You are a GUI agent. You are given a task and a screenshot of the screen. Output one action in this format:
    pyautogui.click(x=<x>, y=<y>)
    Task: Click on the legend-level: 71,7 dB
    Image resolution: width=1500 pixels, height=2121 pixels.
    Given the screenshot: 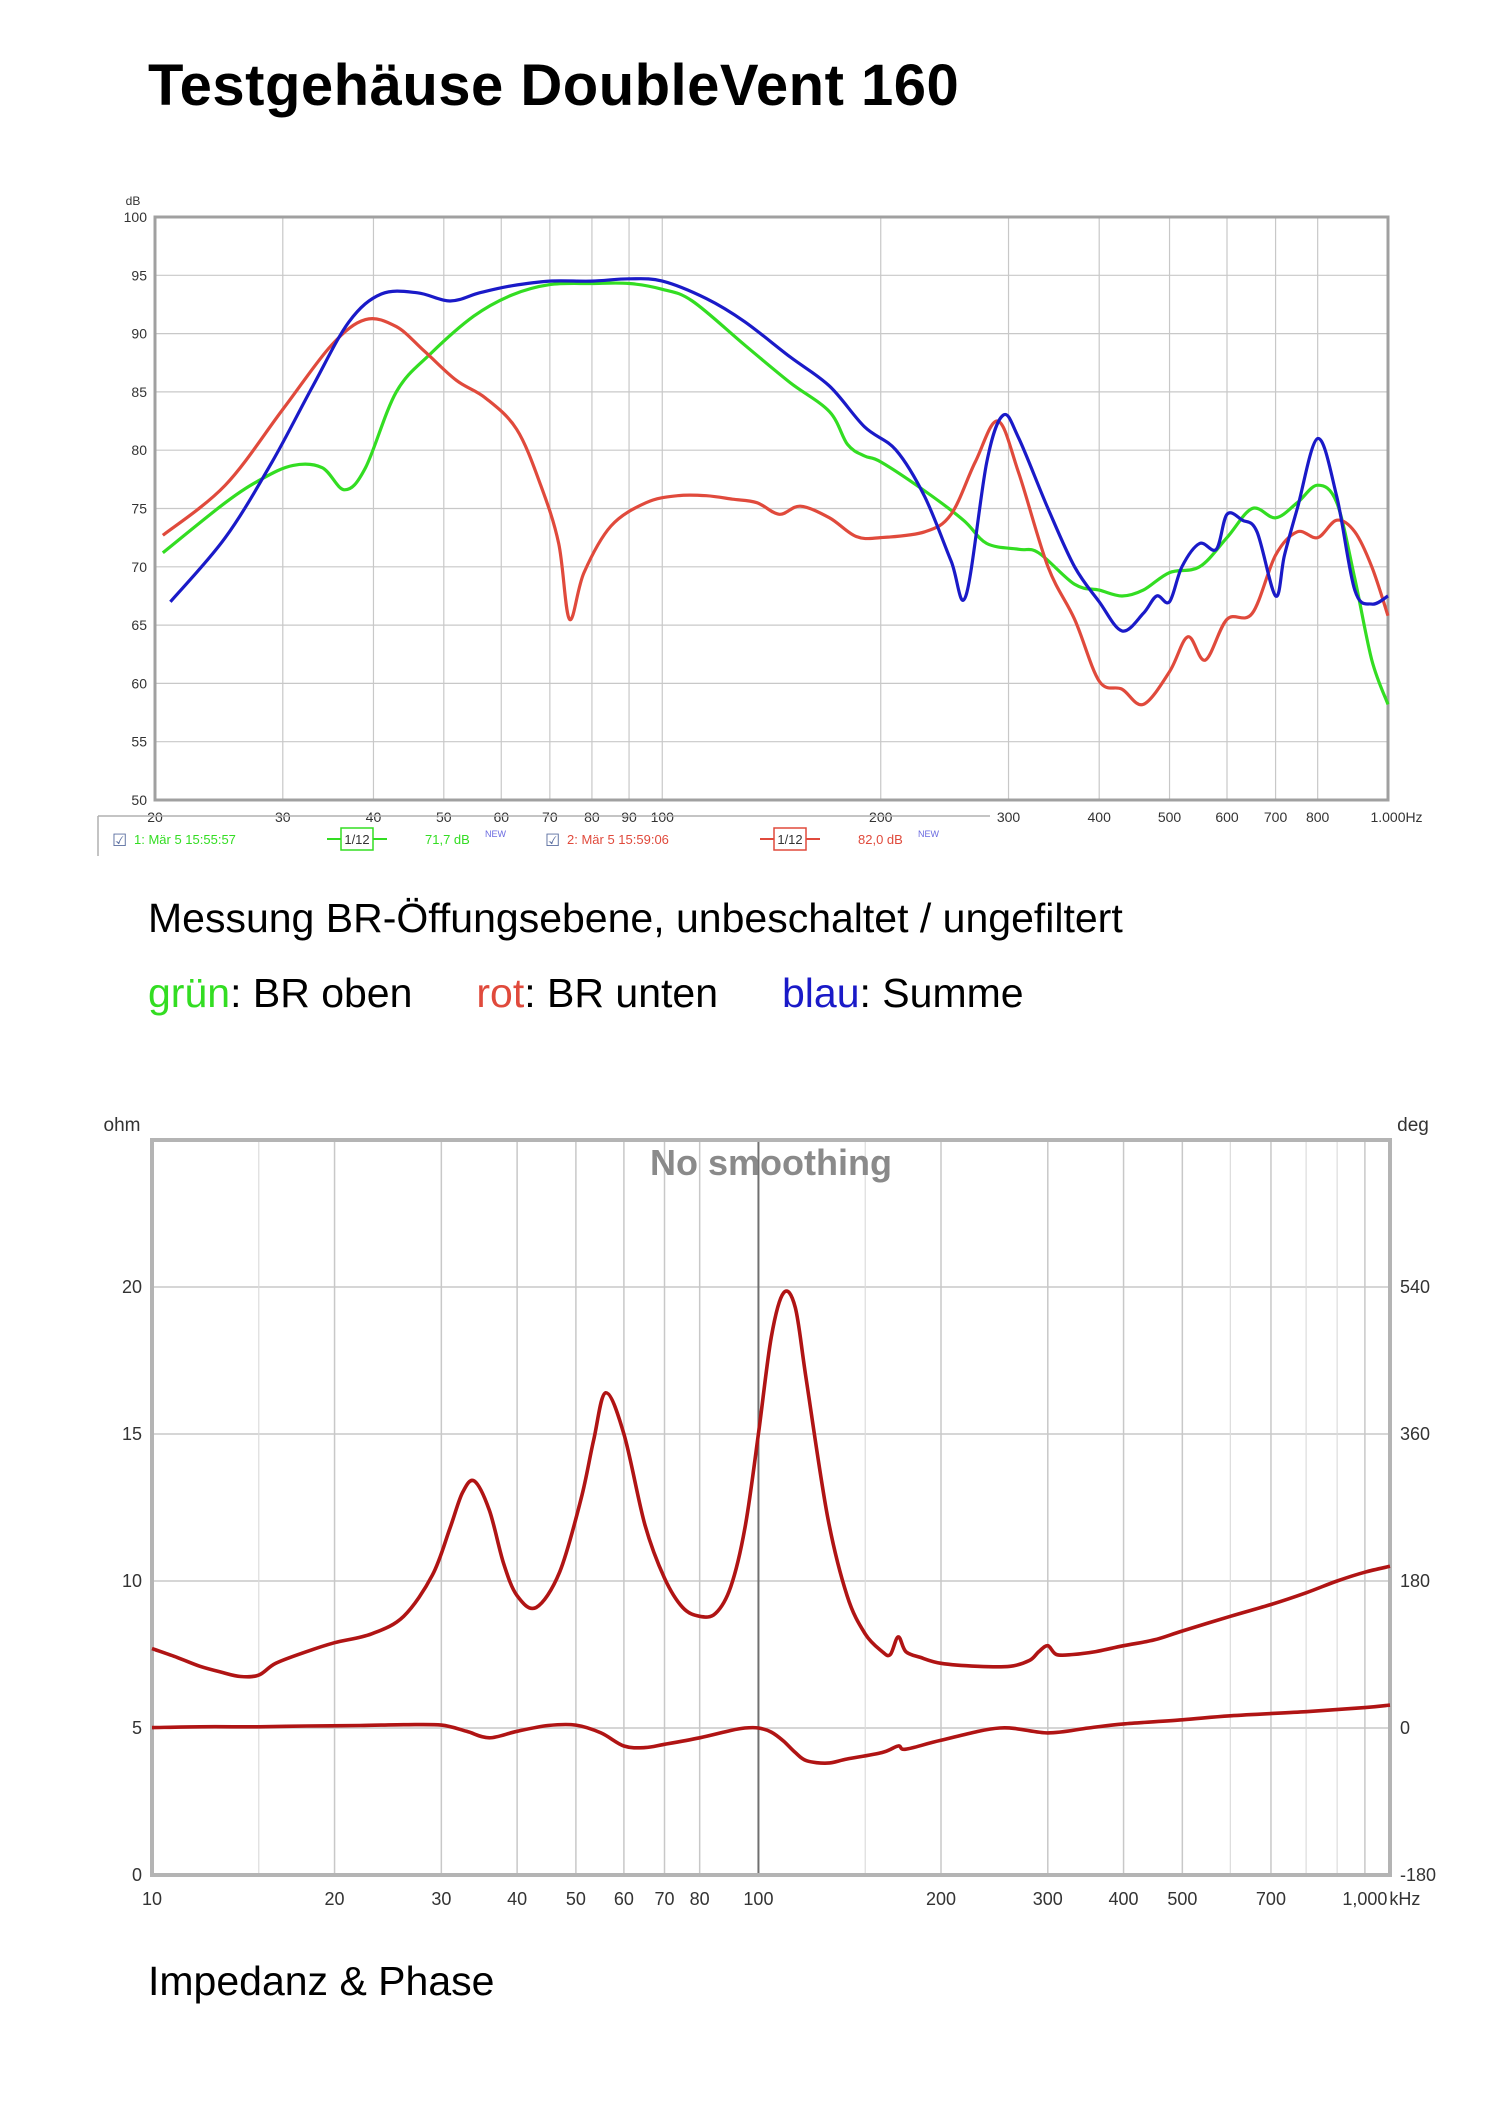 What is the action you would take?
    pyautogui.click(x=447, y=839)
    